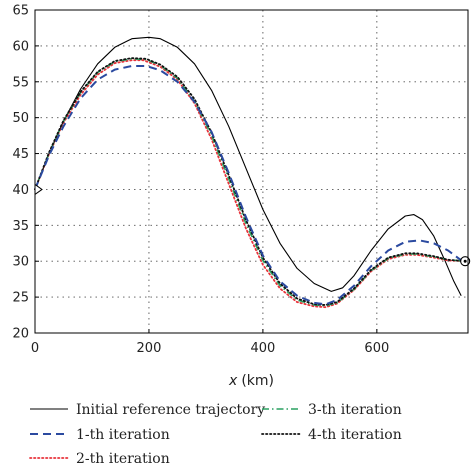  Describe the element at coordinates (210, 342) in the screenshot. I see `x-tick-labels: 0 200 400 600` at that location.